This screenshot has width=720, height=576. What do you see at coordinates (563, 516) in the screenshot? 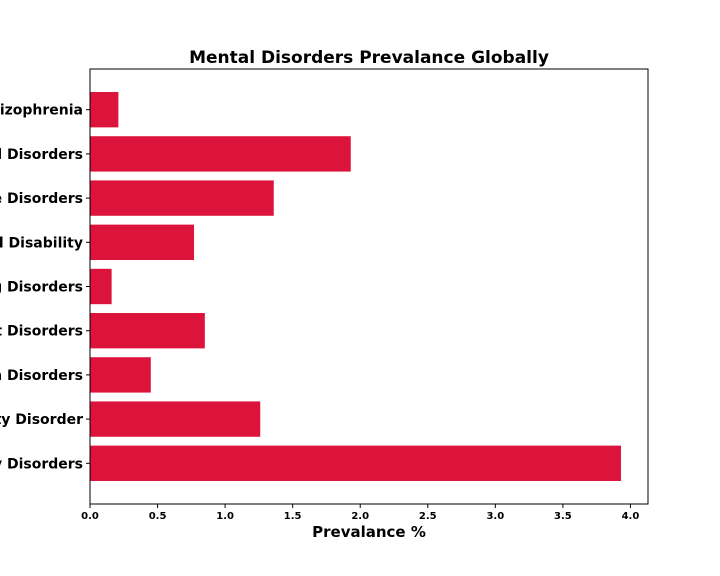
I see `x-tick-label: 3.5` at bounding box center [563, 516].